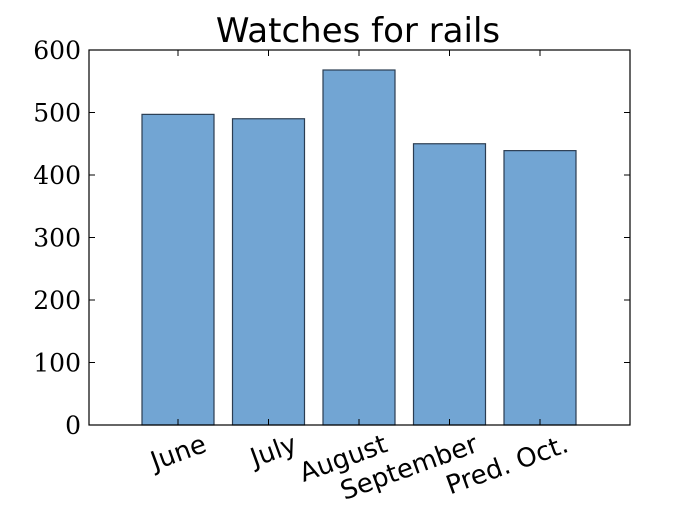 This screenshot has width=700, height=505. Describe the element at coordinates (57, 113) in the screenshot. I see `y-tick-label: 500` at that location.